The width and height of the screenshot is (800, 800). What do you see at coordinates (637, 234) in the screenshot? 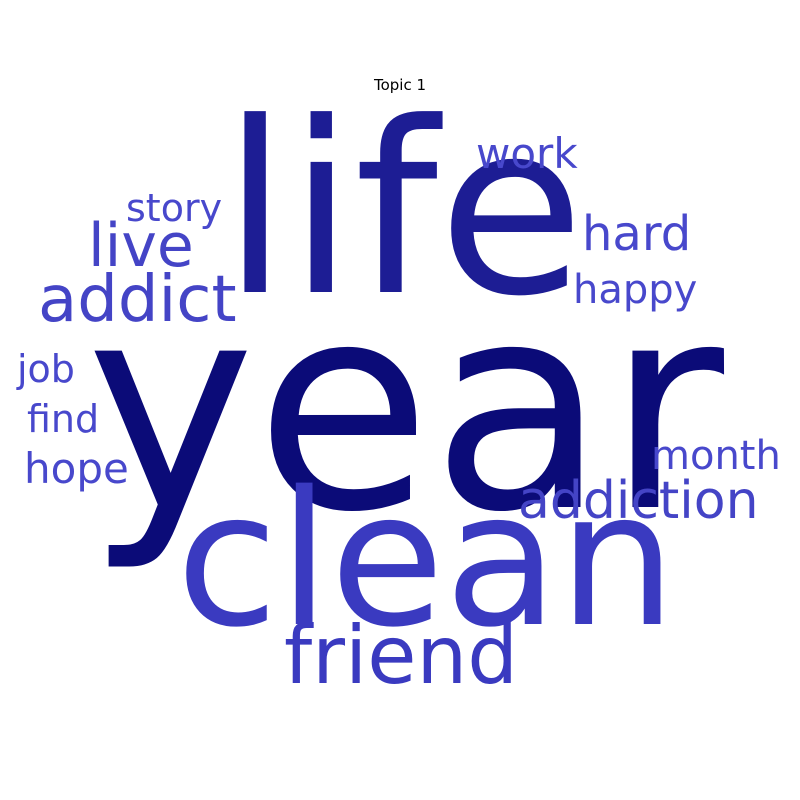
I see `word-hard: hard` at bounding box center [637, 234].